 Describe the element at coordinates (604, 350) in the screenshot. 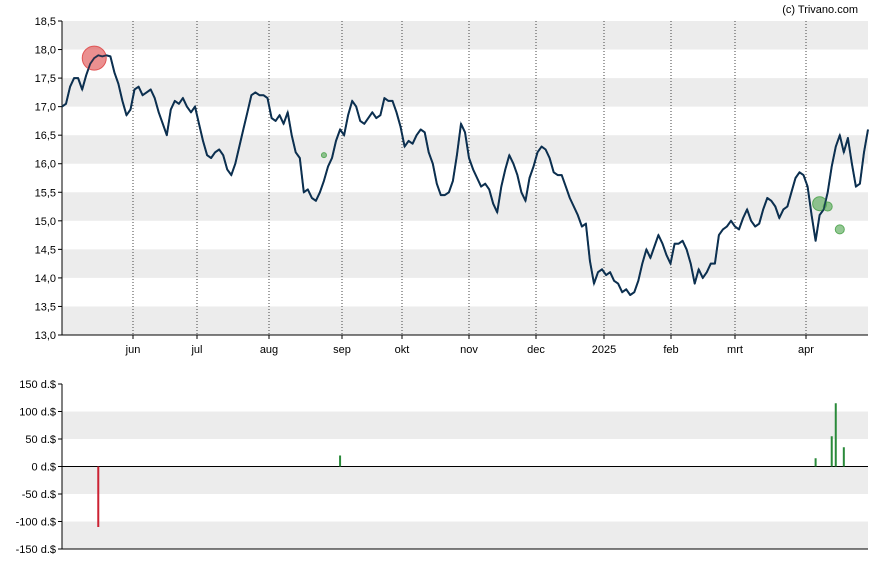

I see `month-label: 2025` at that location.